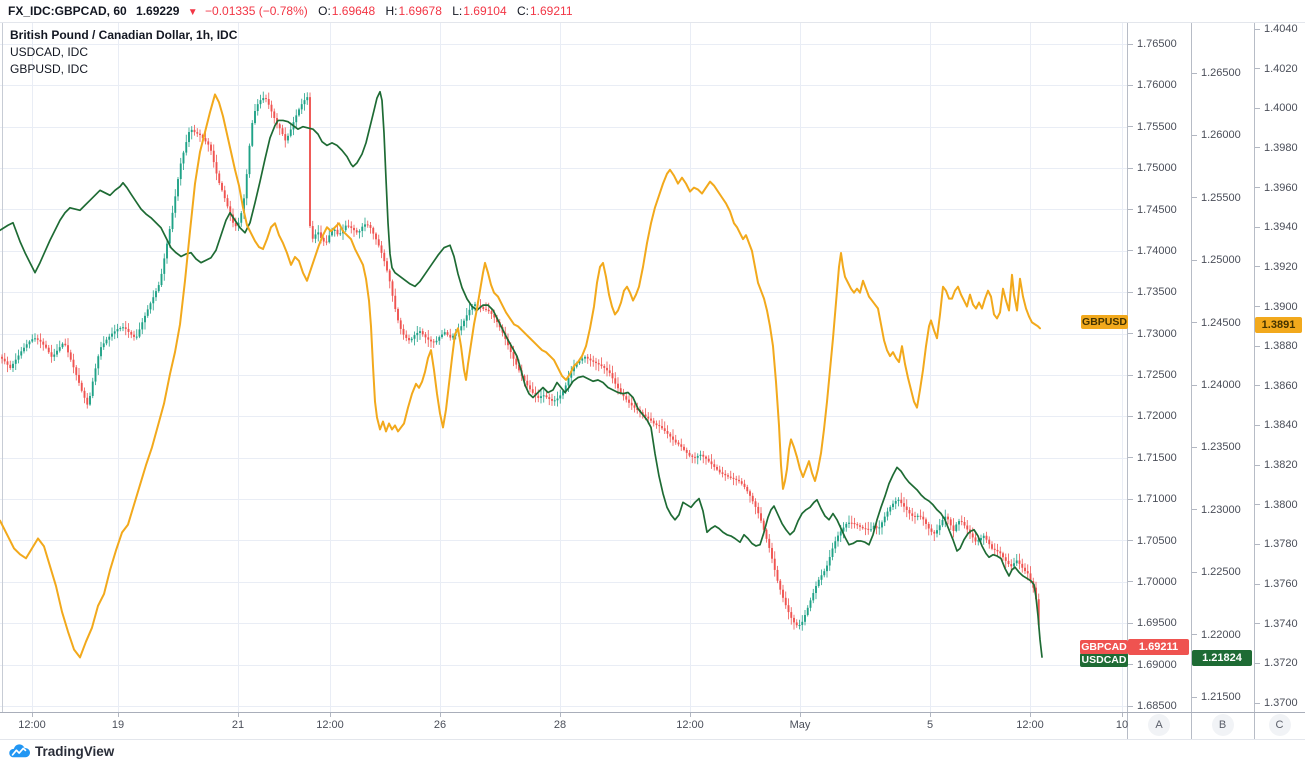 Image resolution: width=1305 pixels, height=765 pixels. What do you see at coordinates (1157, 85) in the screenshot?
I see `scale-A-label: 1.76000` at bounding box center [1157, 85].